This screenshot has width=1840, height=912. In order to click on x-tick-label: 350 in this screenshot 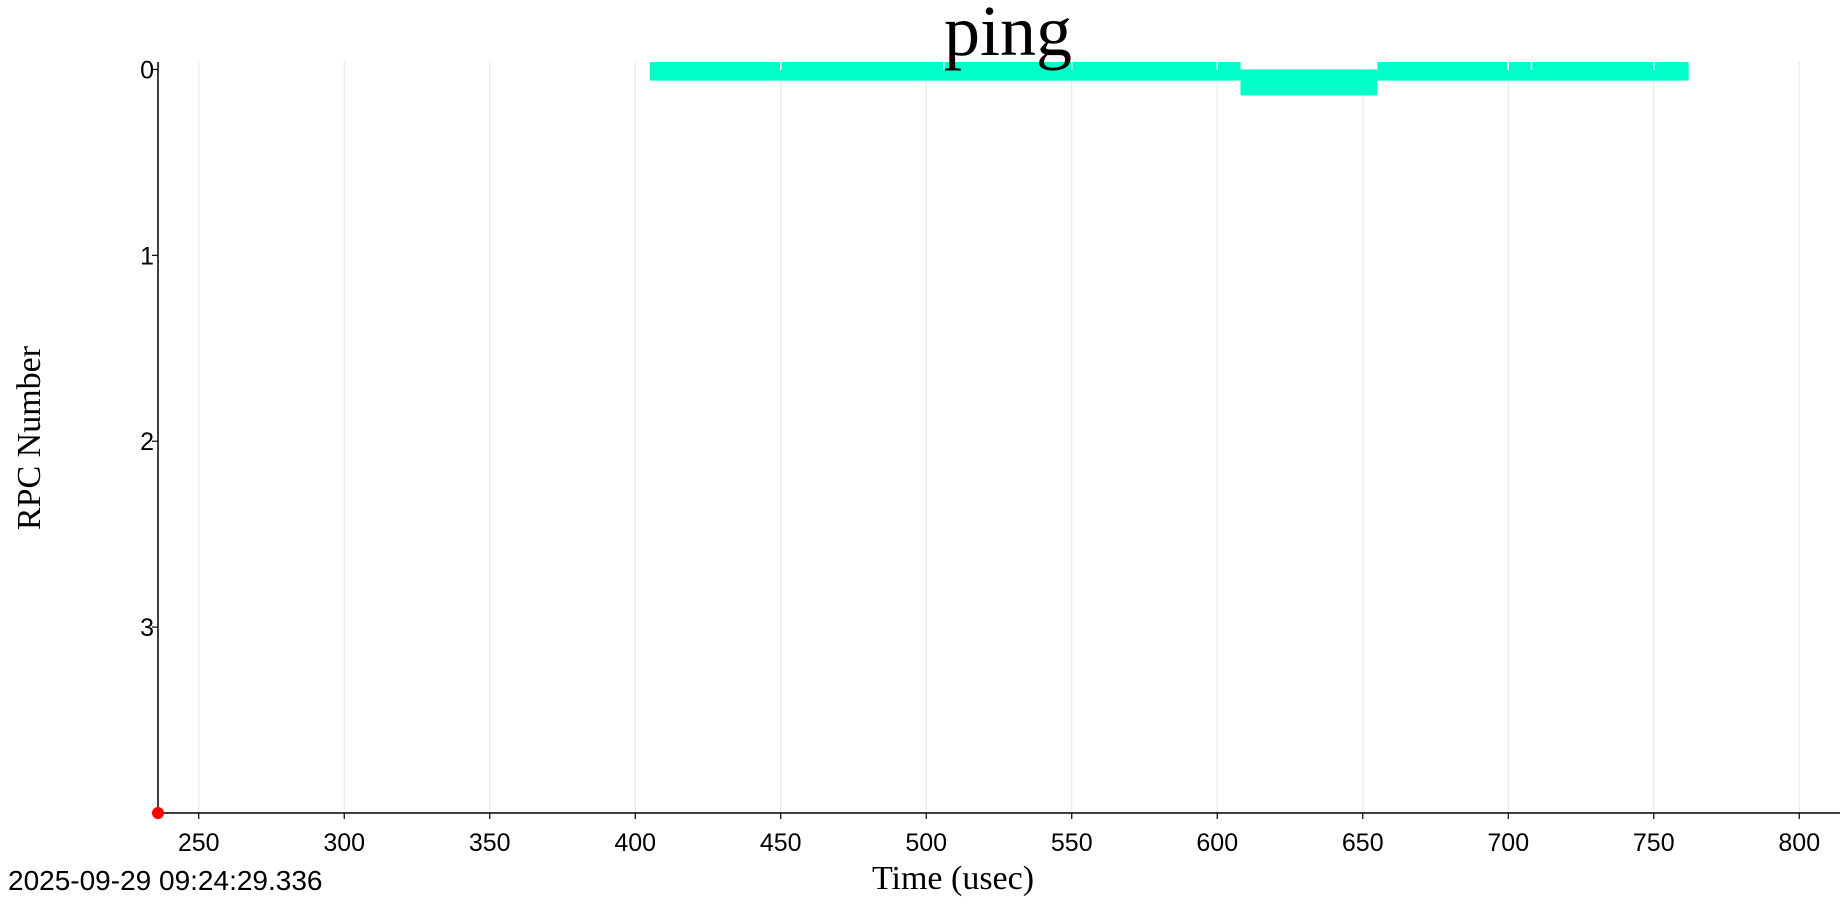, I will do `click(490, 843)`.